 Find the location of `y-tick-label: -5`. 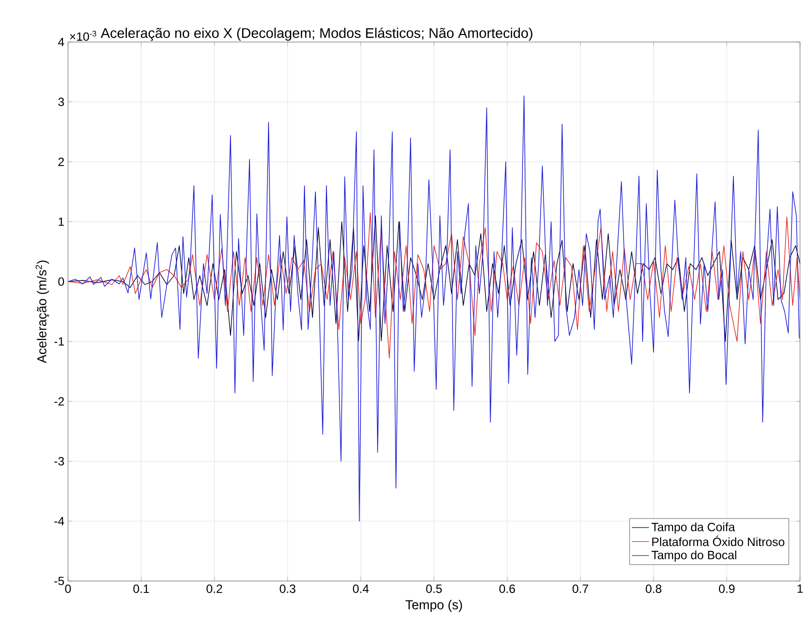

y-tick-label: -5 is located at coordinates (59, 581).